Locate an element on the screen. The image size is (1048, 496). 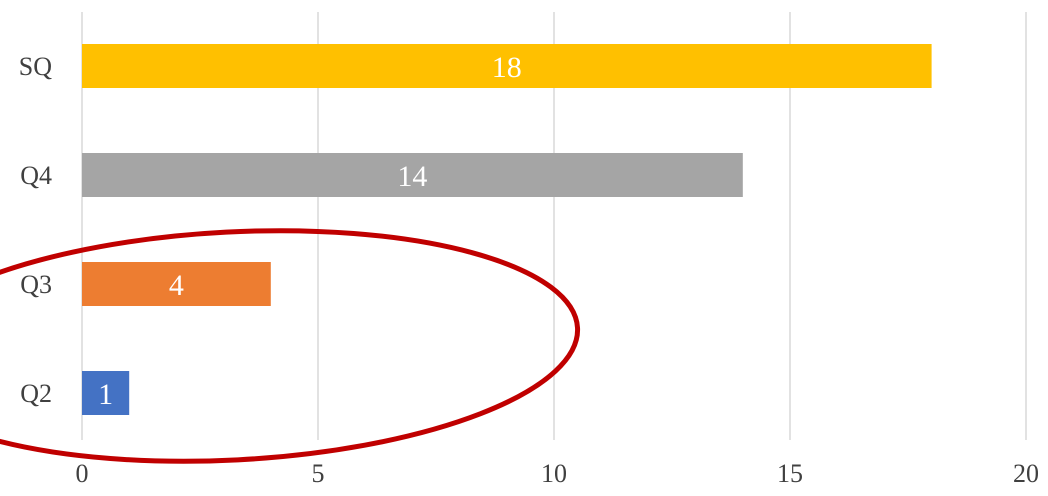
y-tick-label-q2: Q2 is located at coordinates (36, 393).